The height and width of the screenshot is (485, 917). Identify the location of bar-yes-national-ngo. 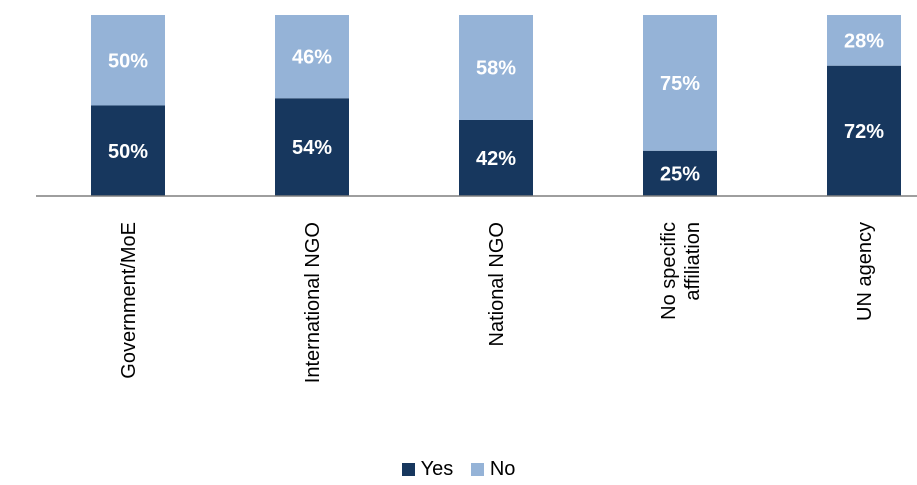
(496, 157).